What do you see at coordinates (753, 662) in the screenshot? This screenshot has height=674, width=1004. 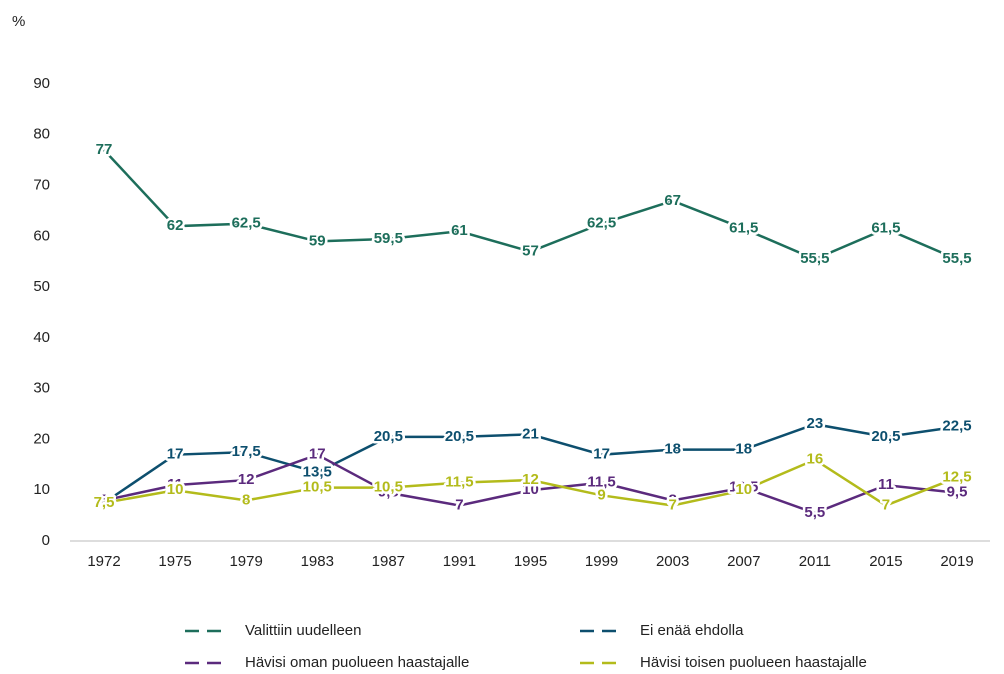 I see `legend-label: Hävisi toisen puolueen haastajalle` at bounding box center [753, 662].